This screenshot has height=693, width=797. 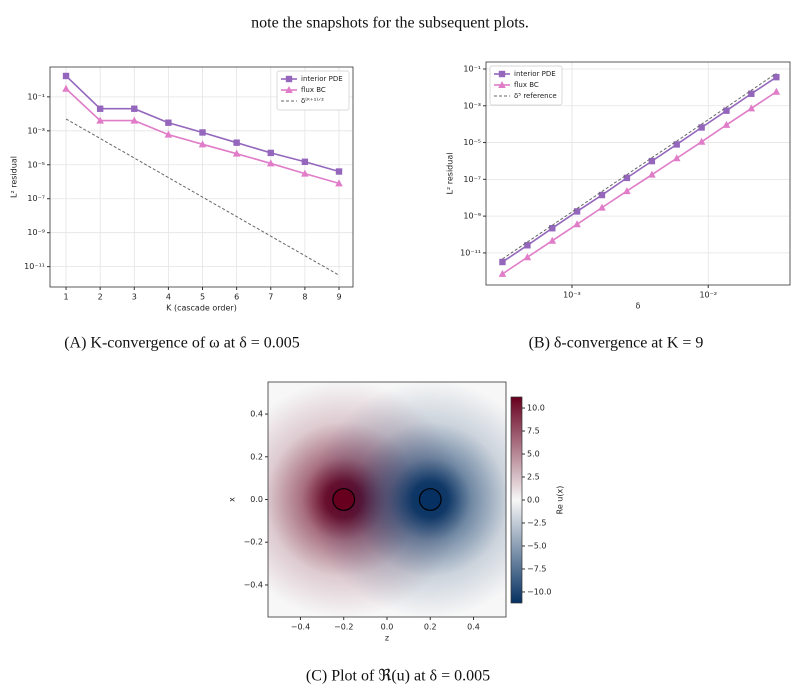 I want to click on x-axis-label: z, so click(x=387, y=638).